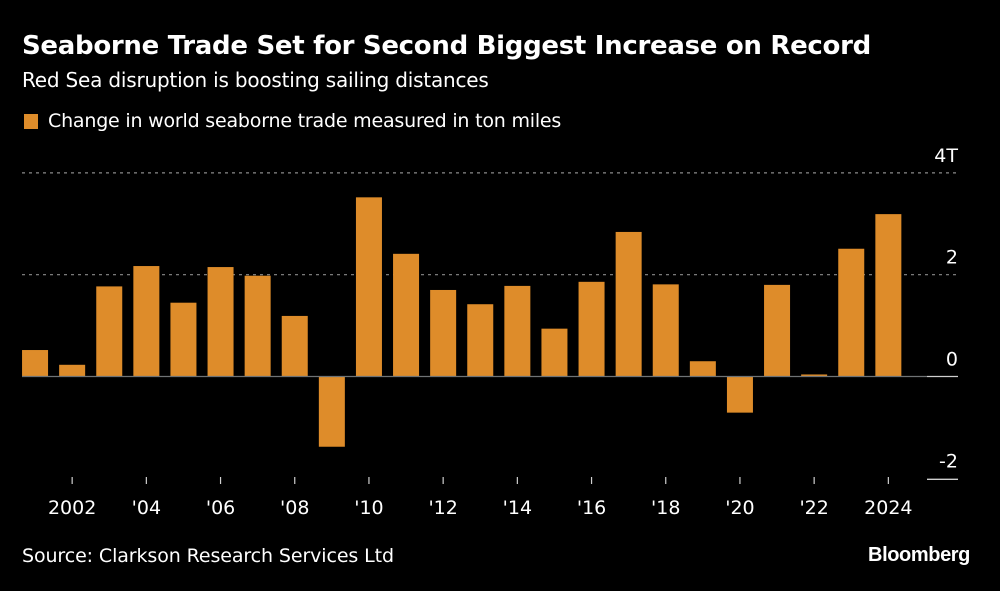  Describe the element at coordinates (739, 508) in the screenshot. I see `x-tick-label: '20` at that location.